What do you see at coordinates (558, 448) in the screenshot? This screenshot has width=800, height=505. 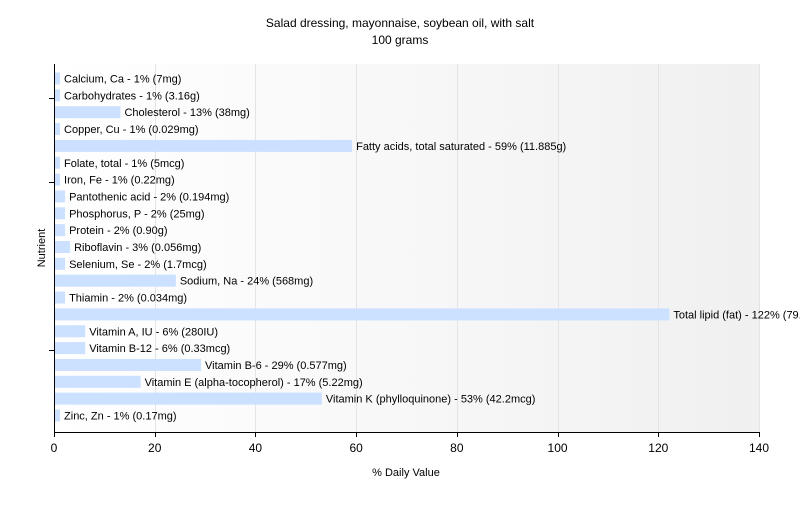 I see `x-tick-label: 100` at bounding box center [558, 448].